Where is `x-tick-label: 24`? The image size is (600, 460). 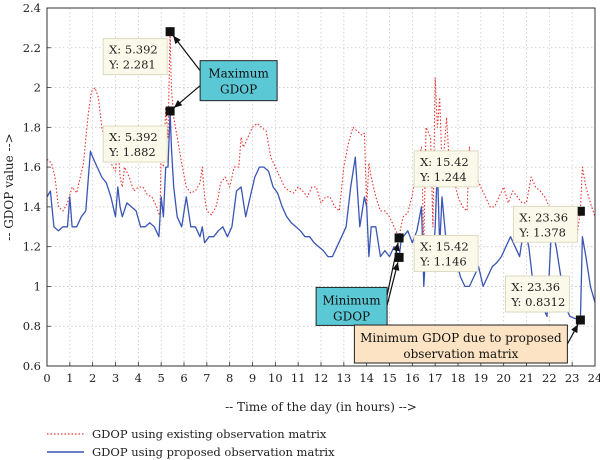
x-tick-label: 24 is located at coordinates (594, 378).